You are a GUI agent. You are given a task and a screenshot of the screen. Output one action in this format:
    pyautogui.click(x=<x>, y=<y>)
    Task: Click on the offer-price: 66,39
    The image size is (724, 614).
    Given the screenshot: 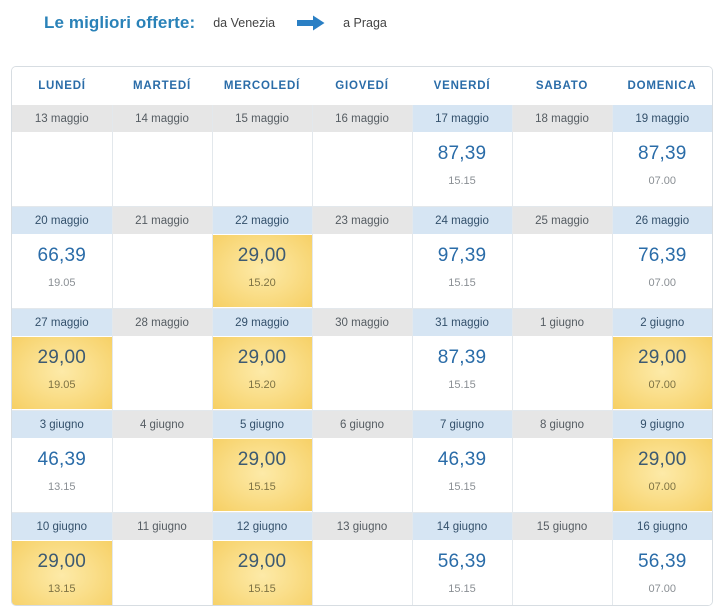 What is the action you would take?
    pyautogui.click(x=62, y=255)
    